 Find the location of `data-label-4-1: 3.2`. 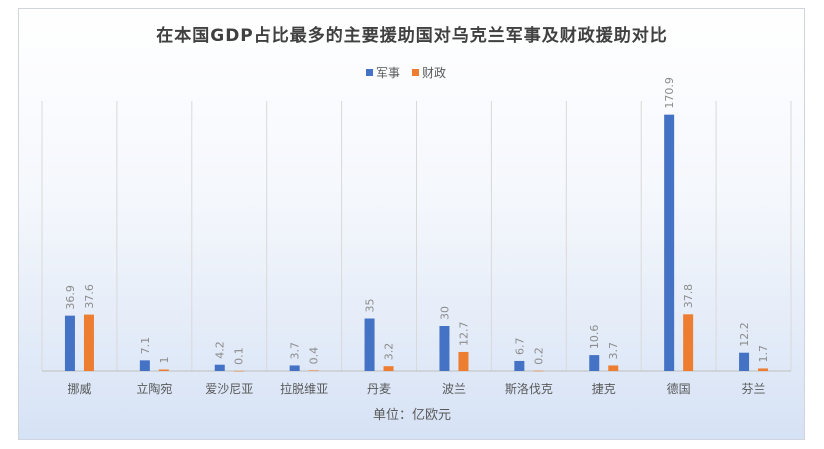

data-label-4-1: 3.2 is located at coordinates (389, 352).